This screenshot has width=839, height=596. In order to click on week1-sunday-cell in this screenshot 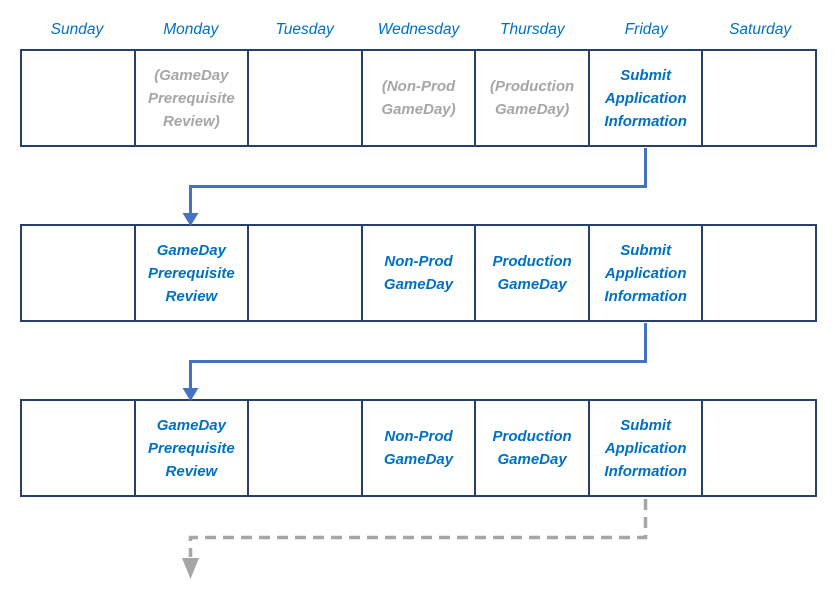, I will do `click(79, 98)`.